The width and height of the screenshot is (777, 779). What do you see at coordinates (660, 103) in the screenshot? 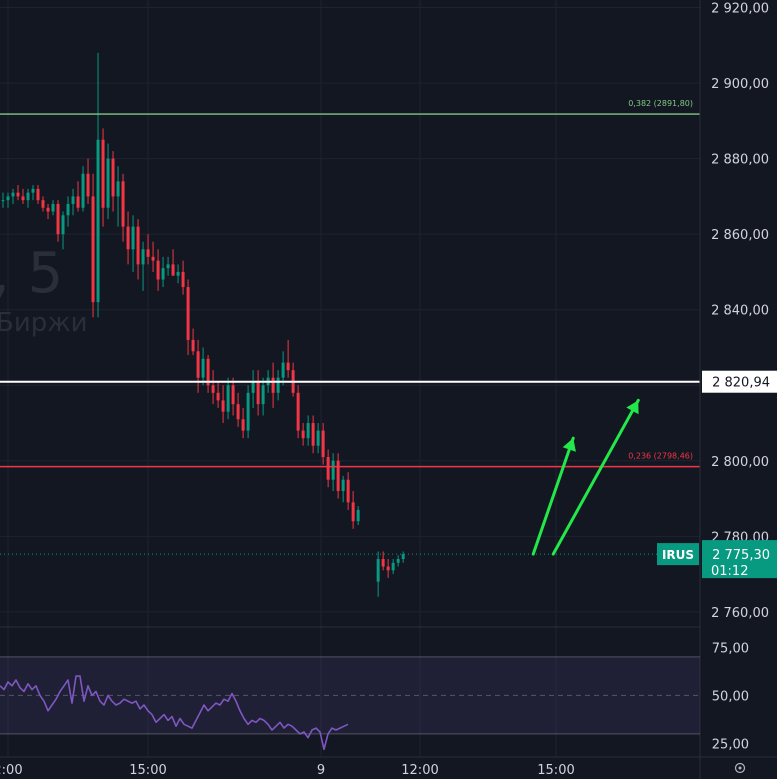
I see `level-label: 0,382 (2891,80)` at bounding box center [660, 103].